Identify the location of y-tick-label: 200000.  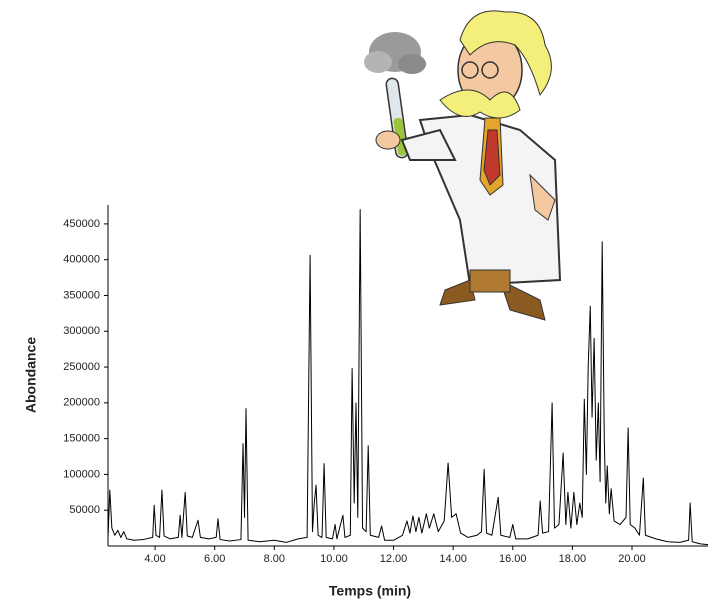
(81, 403).